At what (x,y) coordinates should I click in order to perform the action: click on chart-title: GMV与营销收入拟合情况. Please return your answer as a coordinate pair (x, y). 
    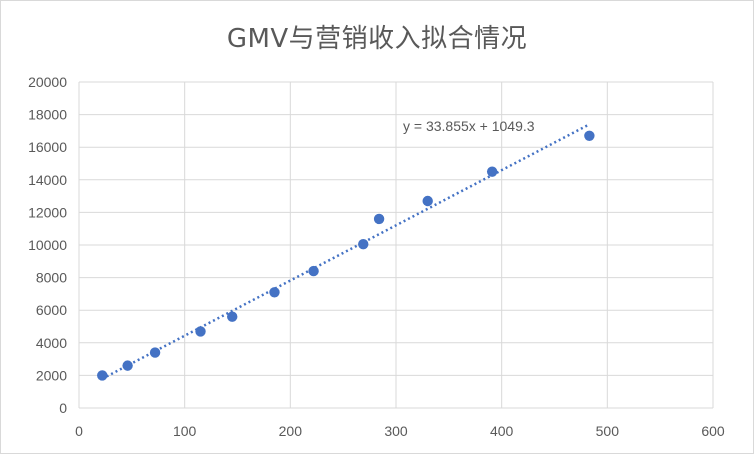
    Looking at the image, I should click on (377, 39).